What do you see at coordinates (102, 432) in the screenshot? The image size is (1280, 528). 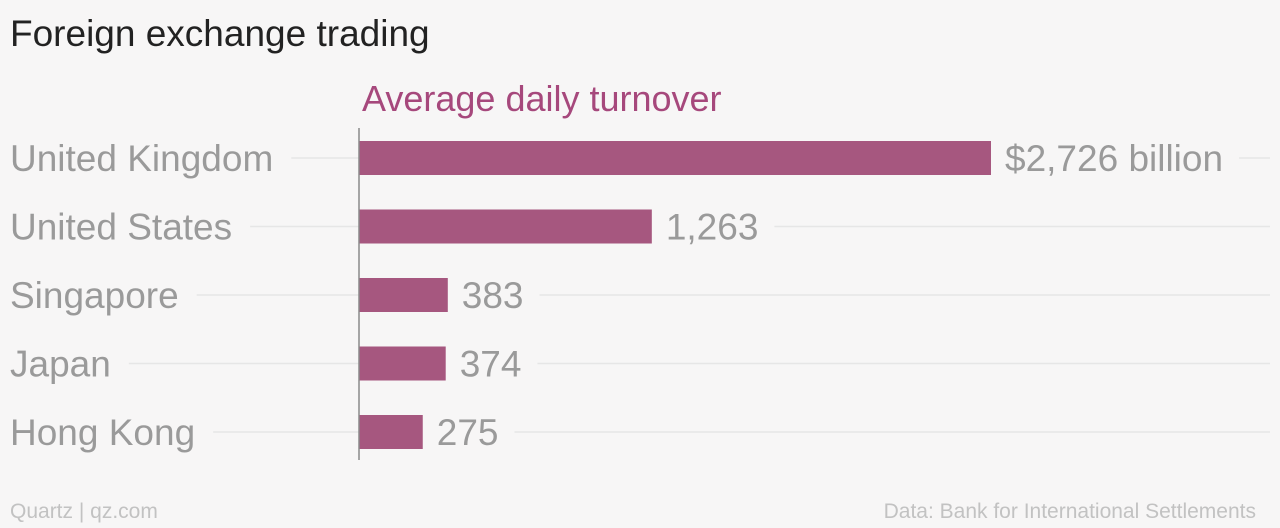 I see `category-label: Hong Kong` at bounding box center [102, 432].